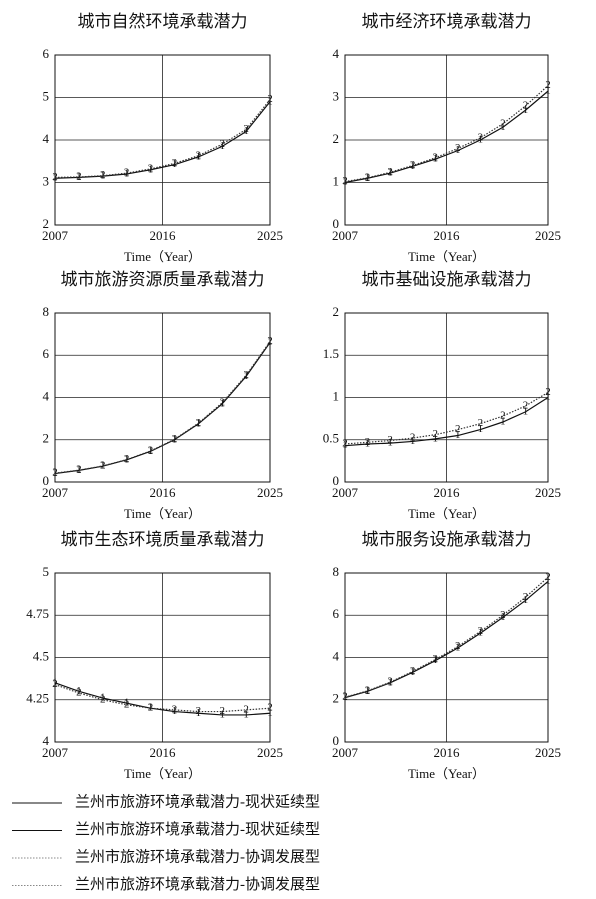 The image size is (596, 899). What do you see at coordinates (41, 655) in the screenshot?
I see `y-tick-label: 4.5` at bounding box center [41, 655].